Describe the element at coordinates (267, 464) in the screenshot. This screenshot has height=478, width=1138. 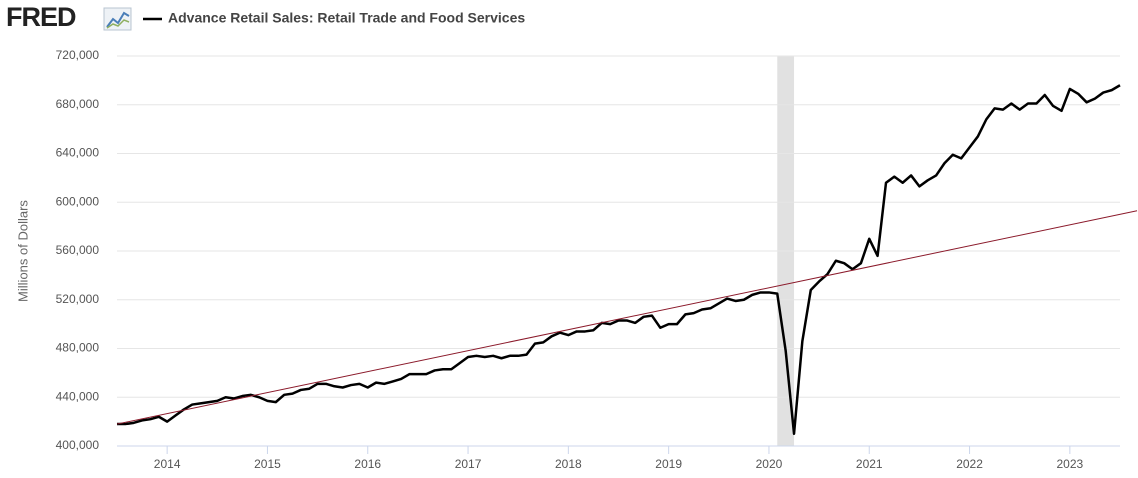
I see `x-tick-label: 2015` at that location.